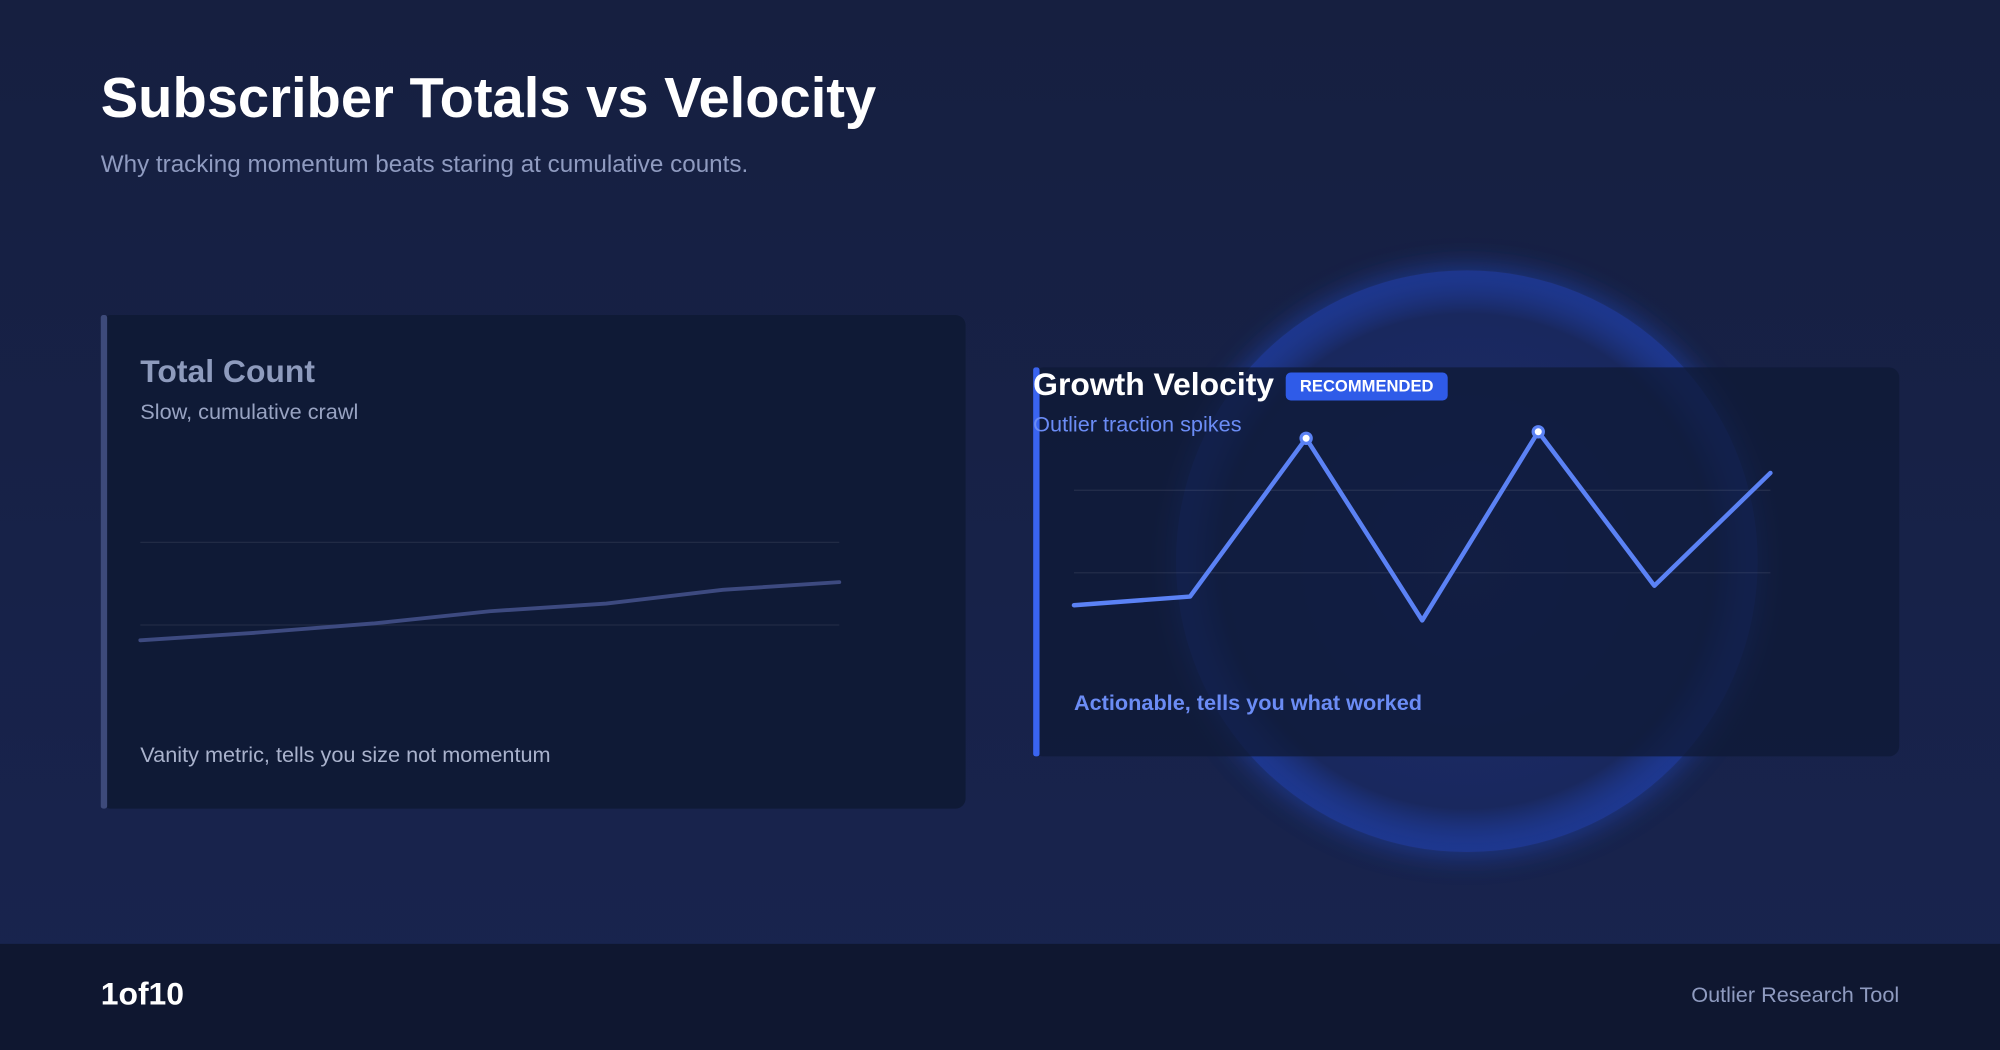  I want to click on card-title: Total Count, so click(227, 371).